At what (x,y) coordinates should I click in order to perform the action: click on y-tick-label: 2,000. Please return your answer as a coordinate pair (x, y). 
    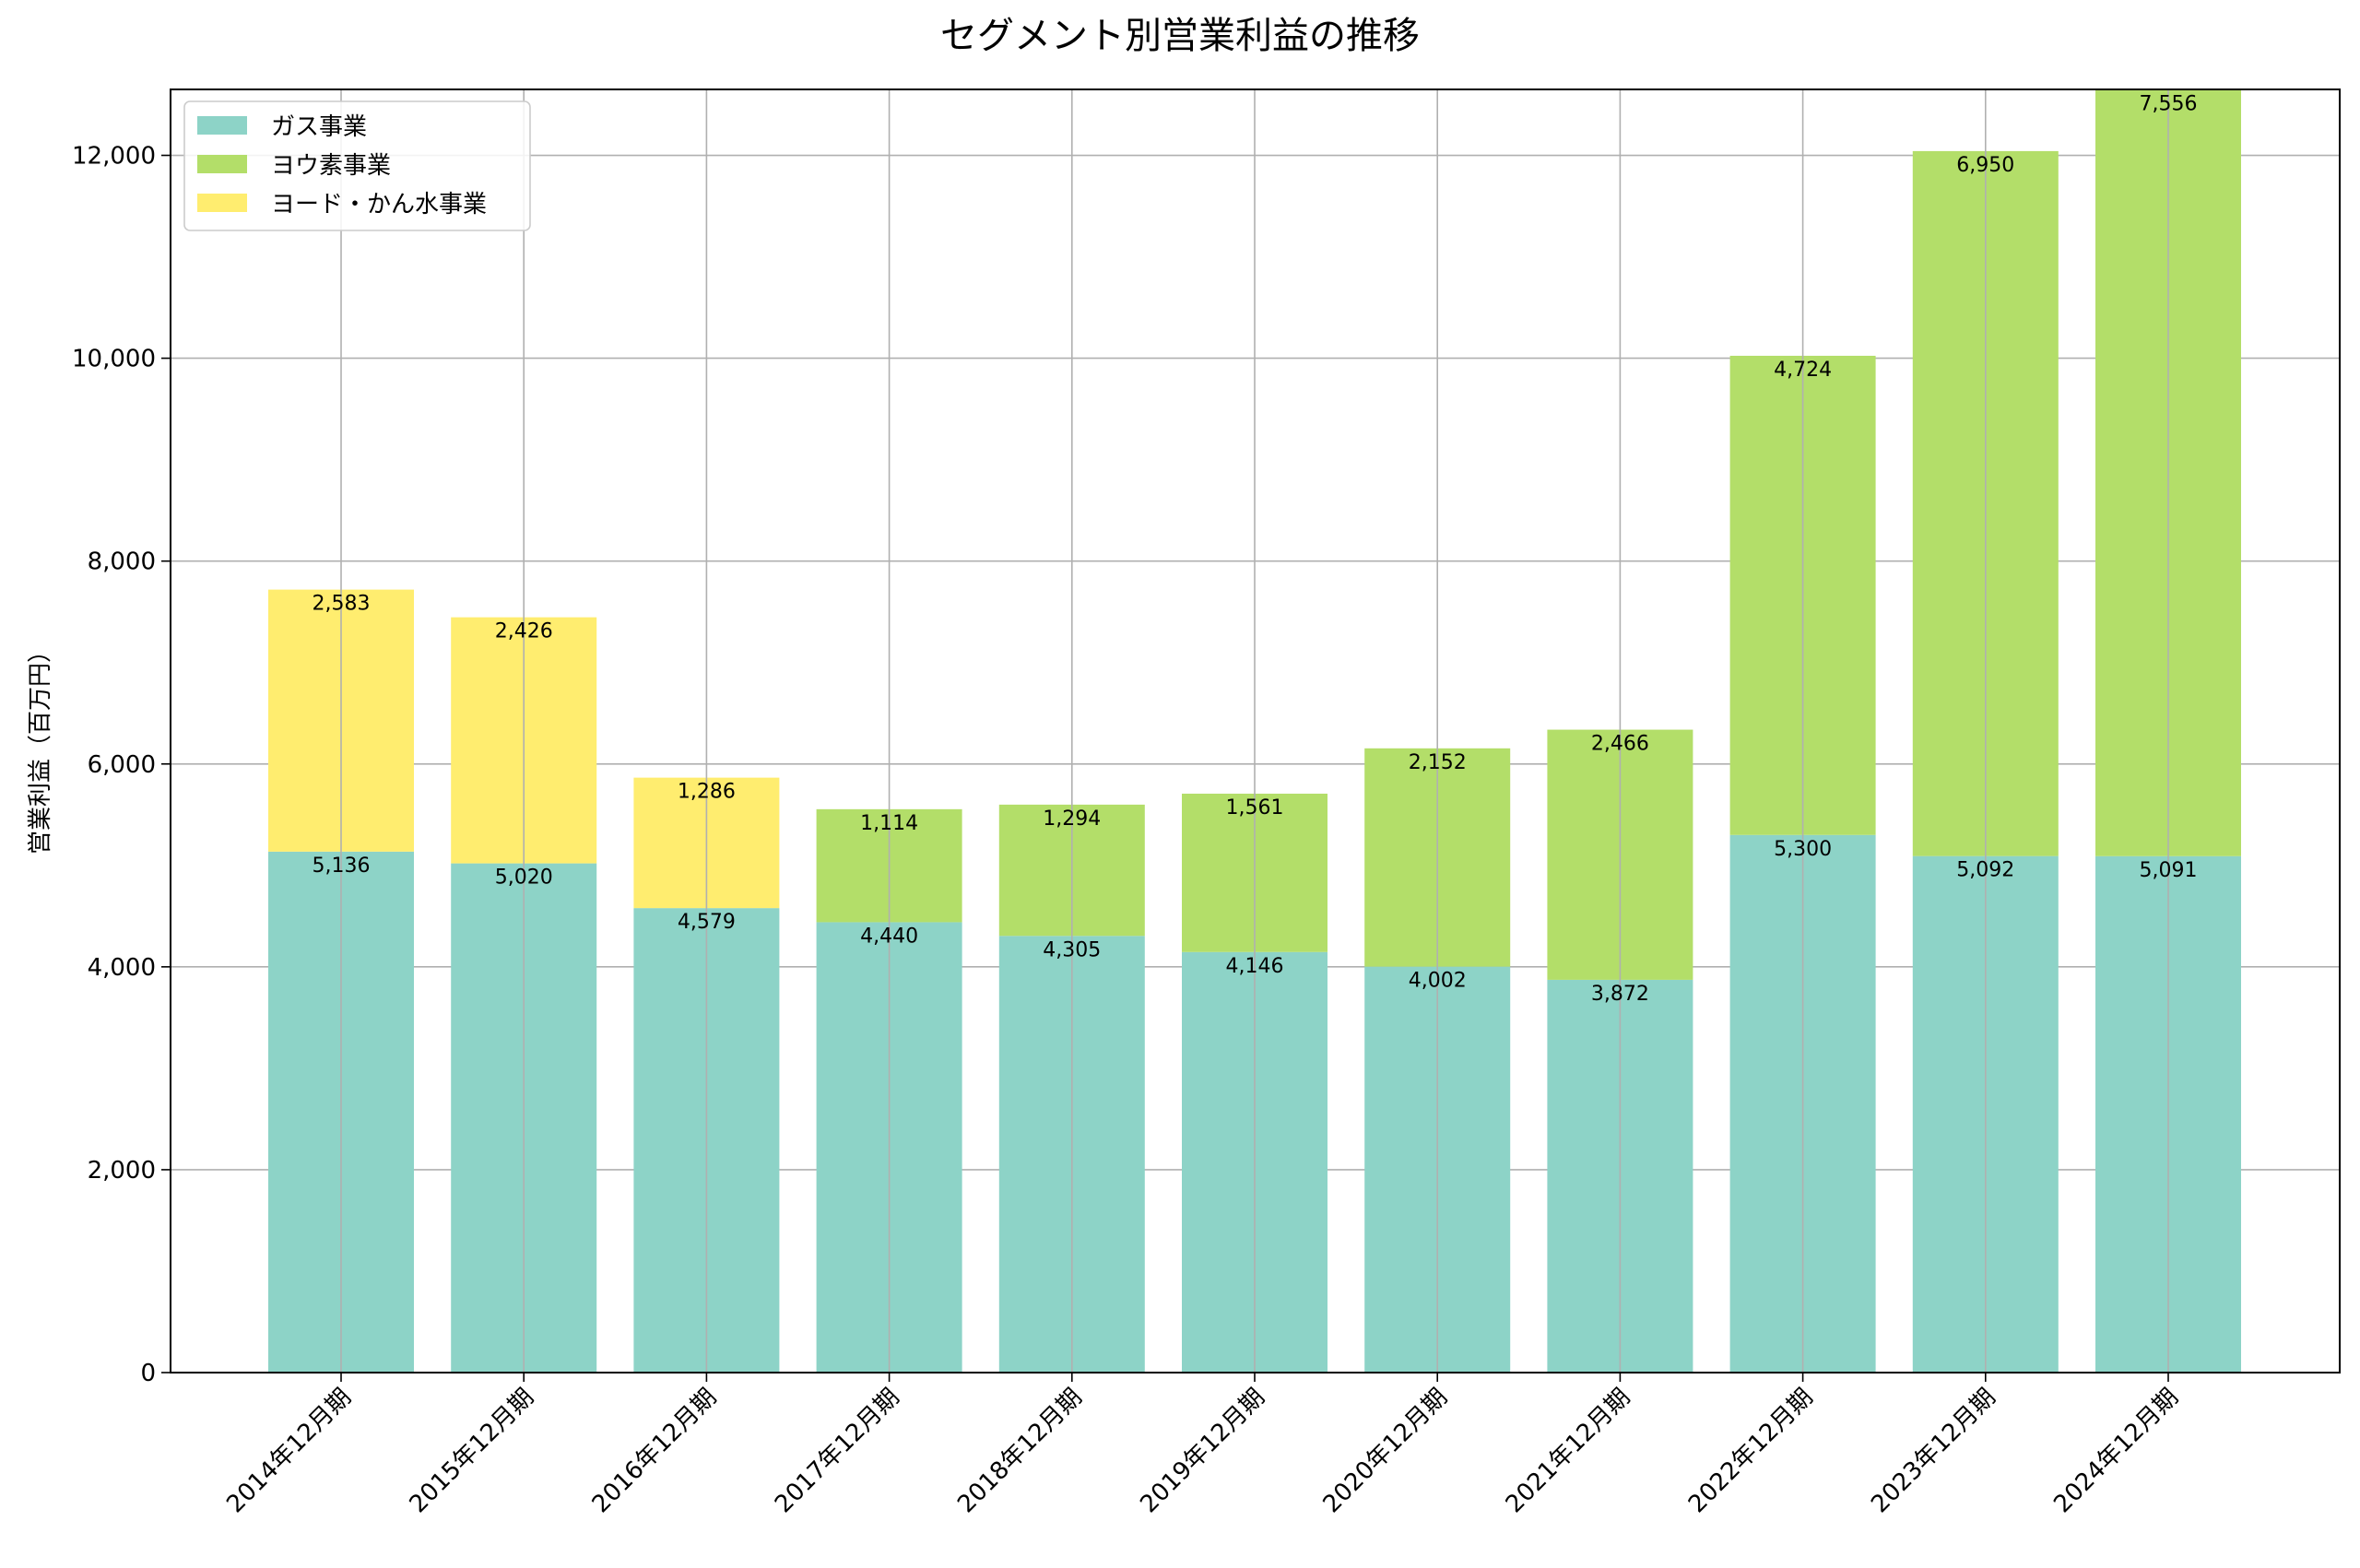
    Looking at the image, I should click on (122, 1171).